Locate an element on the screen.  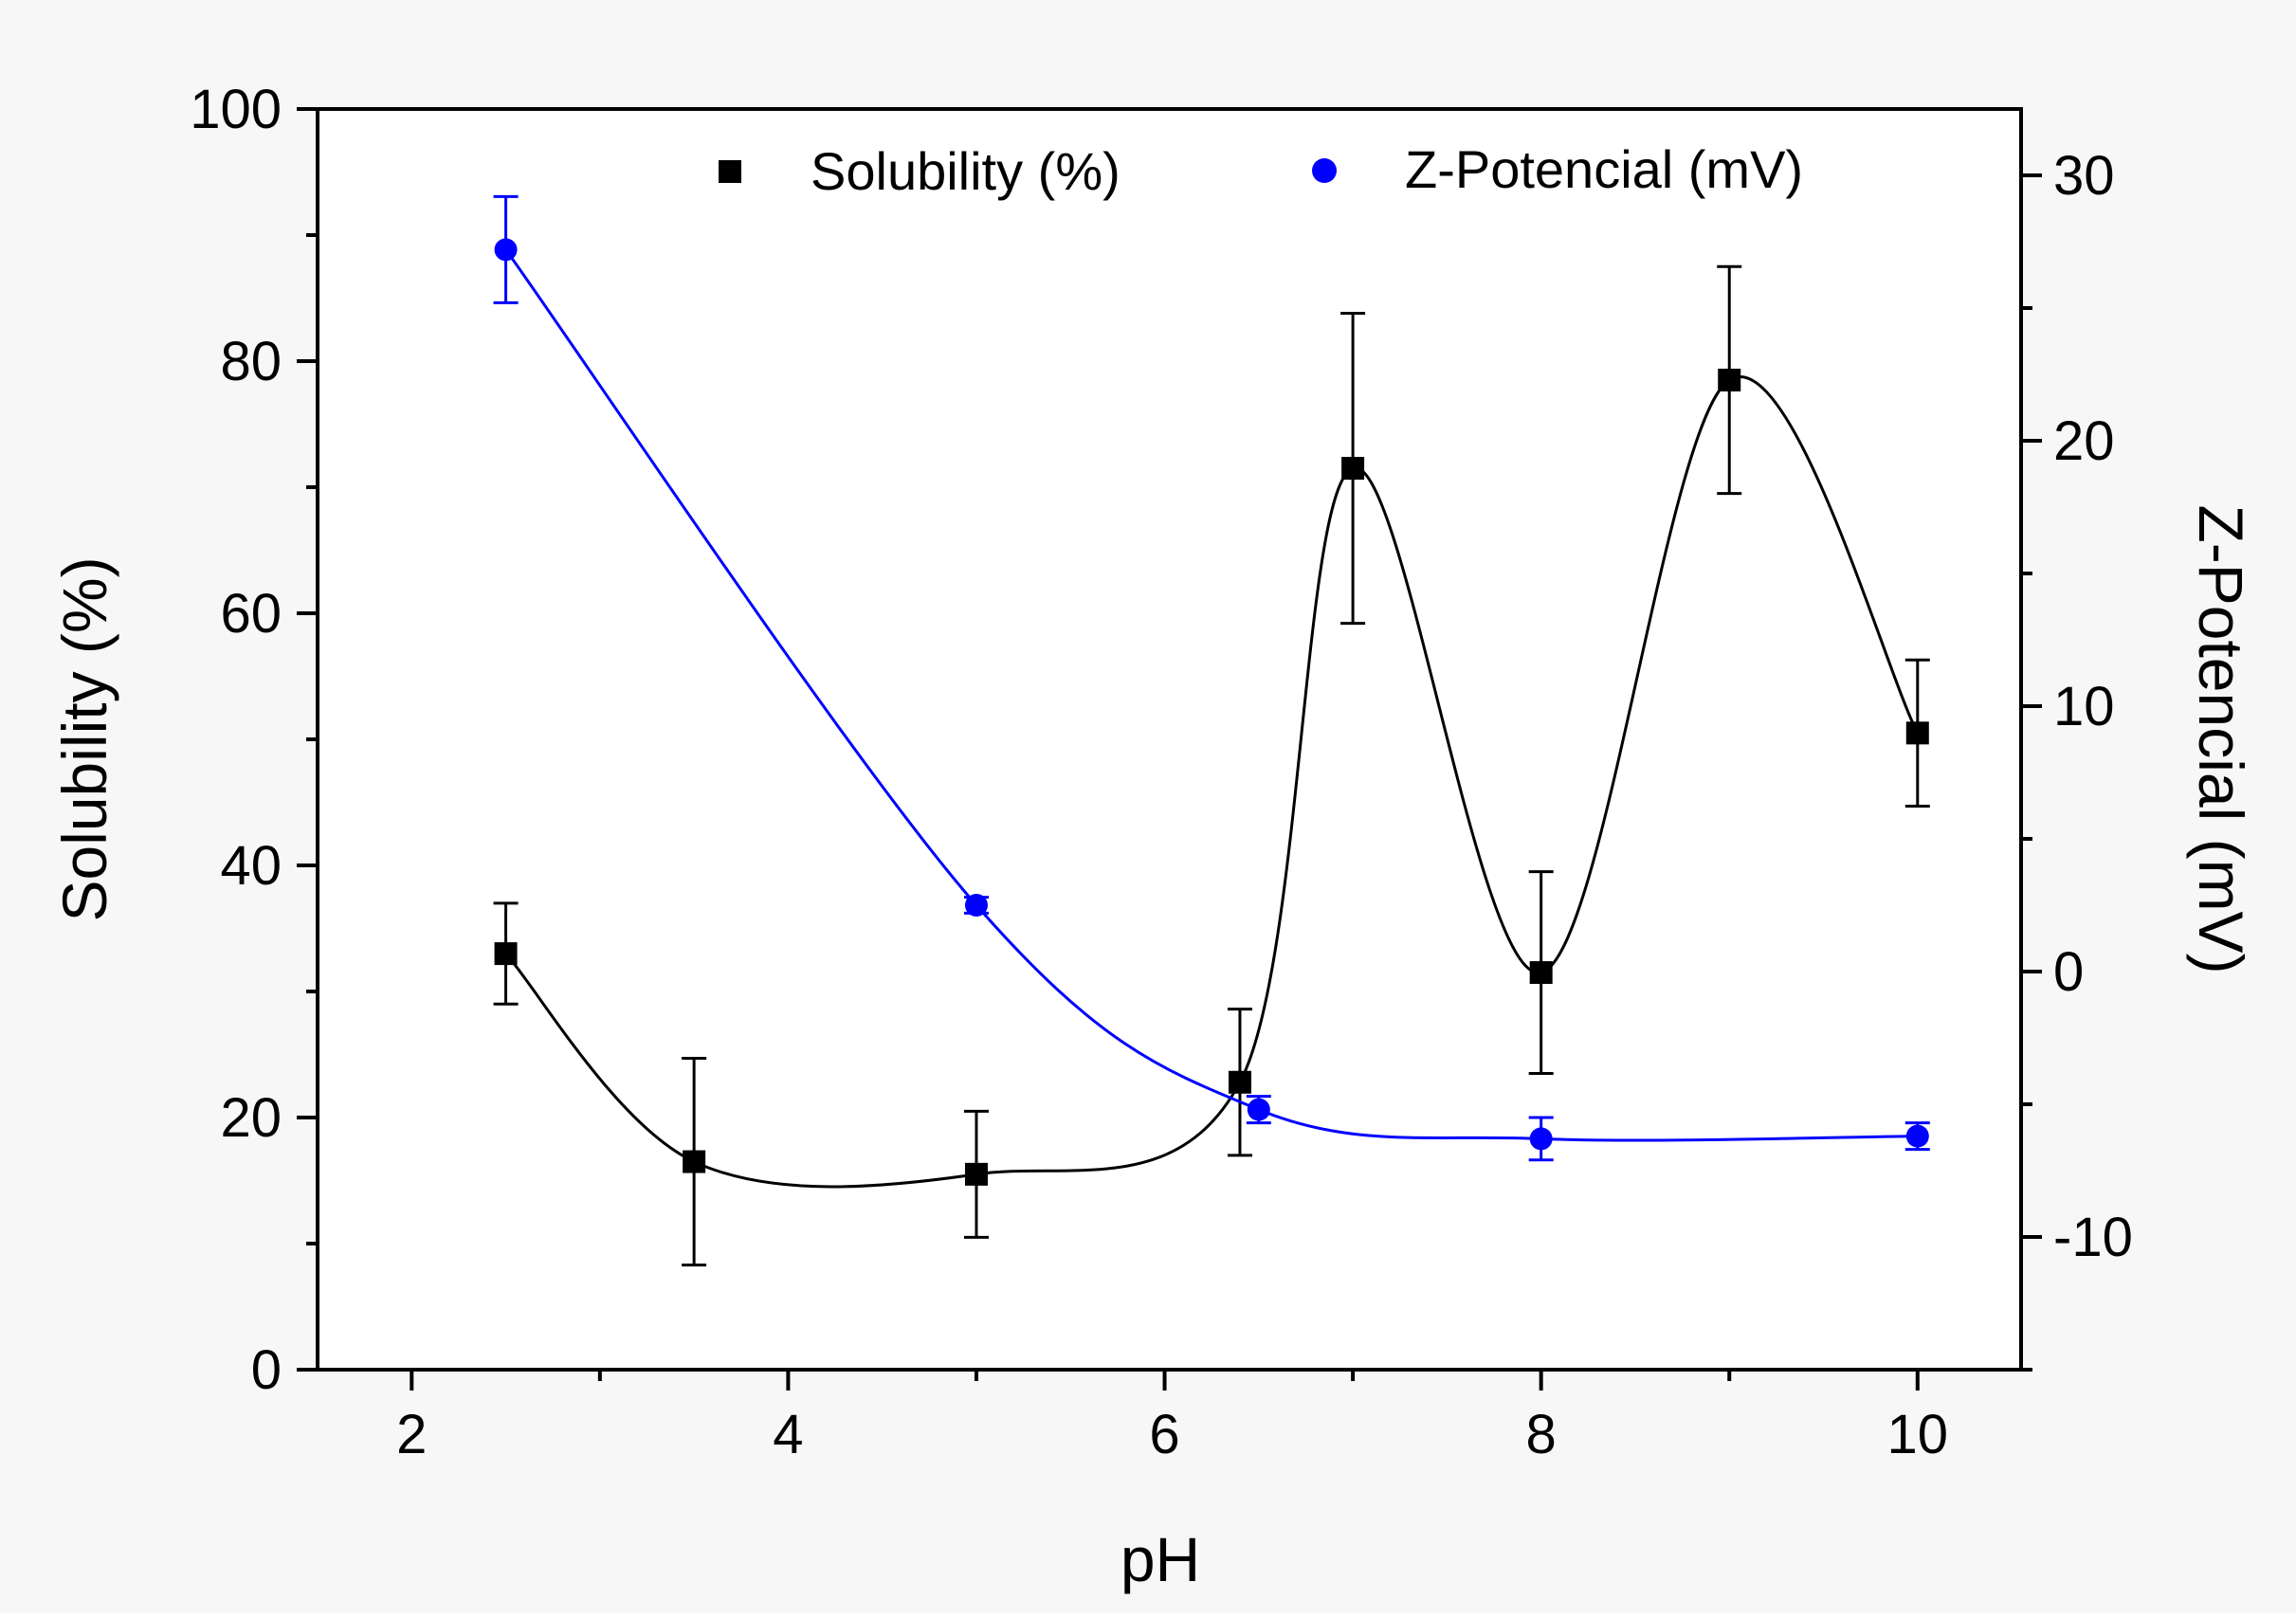
y-right-tick-label: 20 is located at coordinates (2084, 441).